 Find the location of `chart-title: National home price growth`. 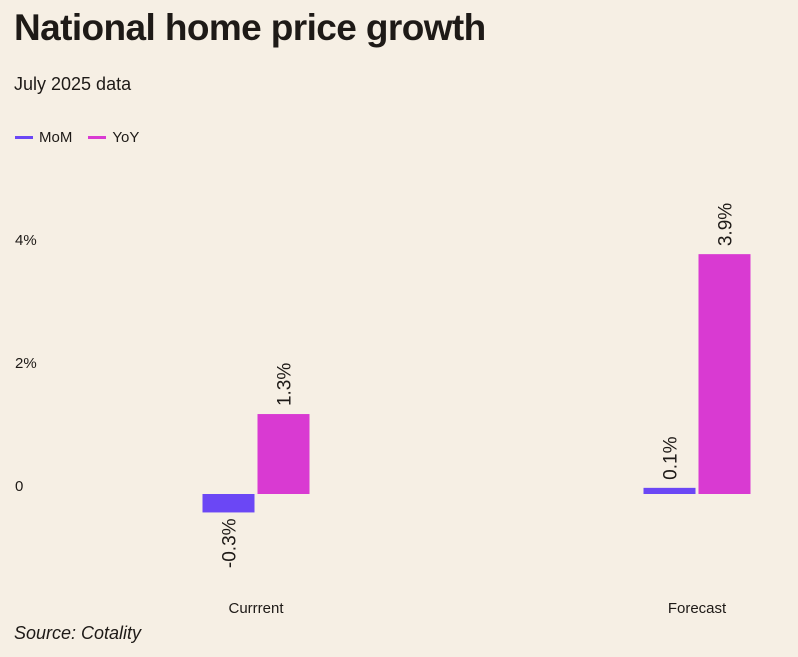

chart-title: National home price growth is located at coordinates (250, 27).